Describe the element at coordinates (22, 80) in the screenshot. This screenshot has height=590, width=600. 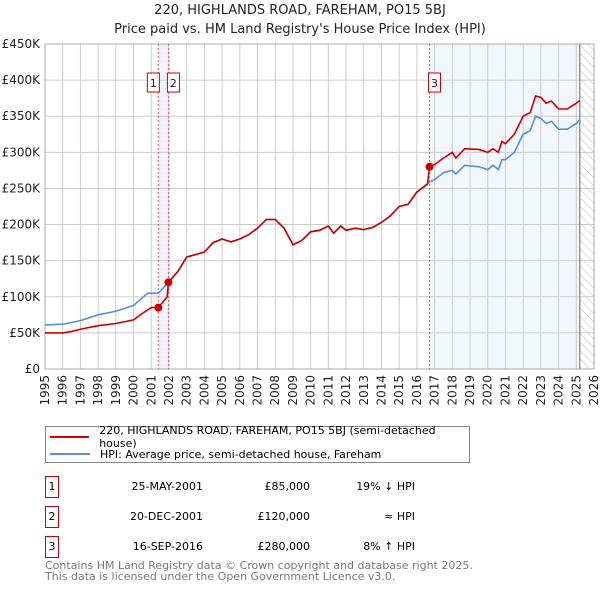
I see `y-tick-label: £400K` at that location.